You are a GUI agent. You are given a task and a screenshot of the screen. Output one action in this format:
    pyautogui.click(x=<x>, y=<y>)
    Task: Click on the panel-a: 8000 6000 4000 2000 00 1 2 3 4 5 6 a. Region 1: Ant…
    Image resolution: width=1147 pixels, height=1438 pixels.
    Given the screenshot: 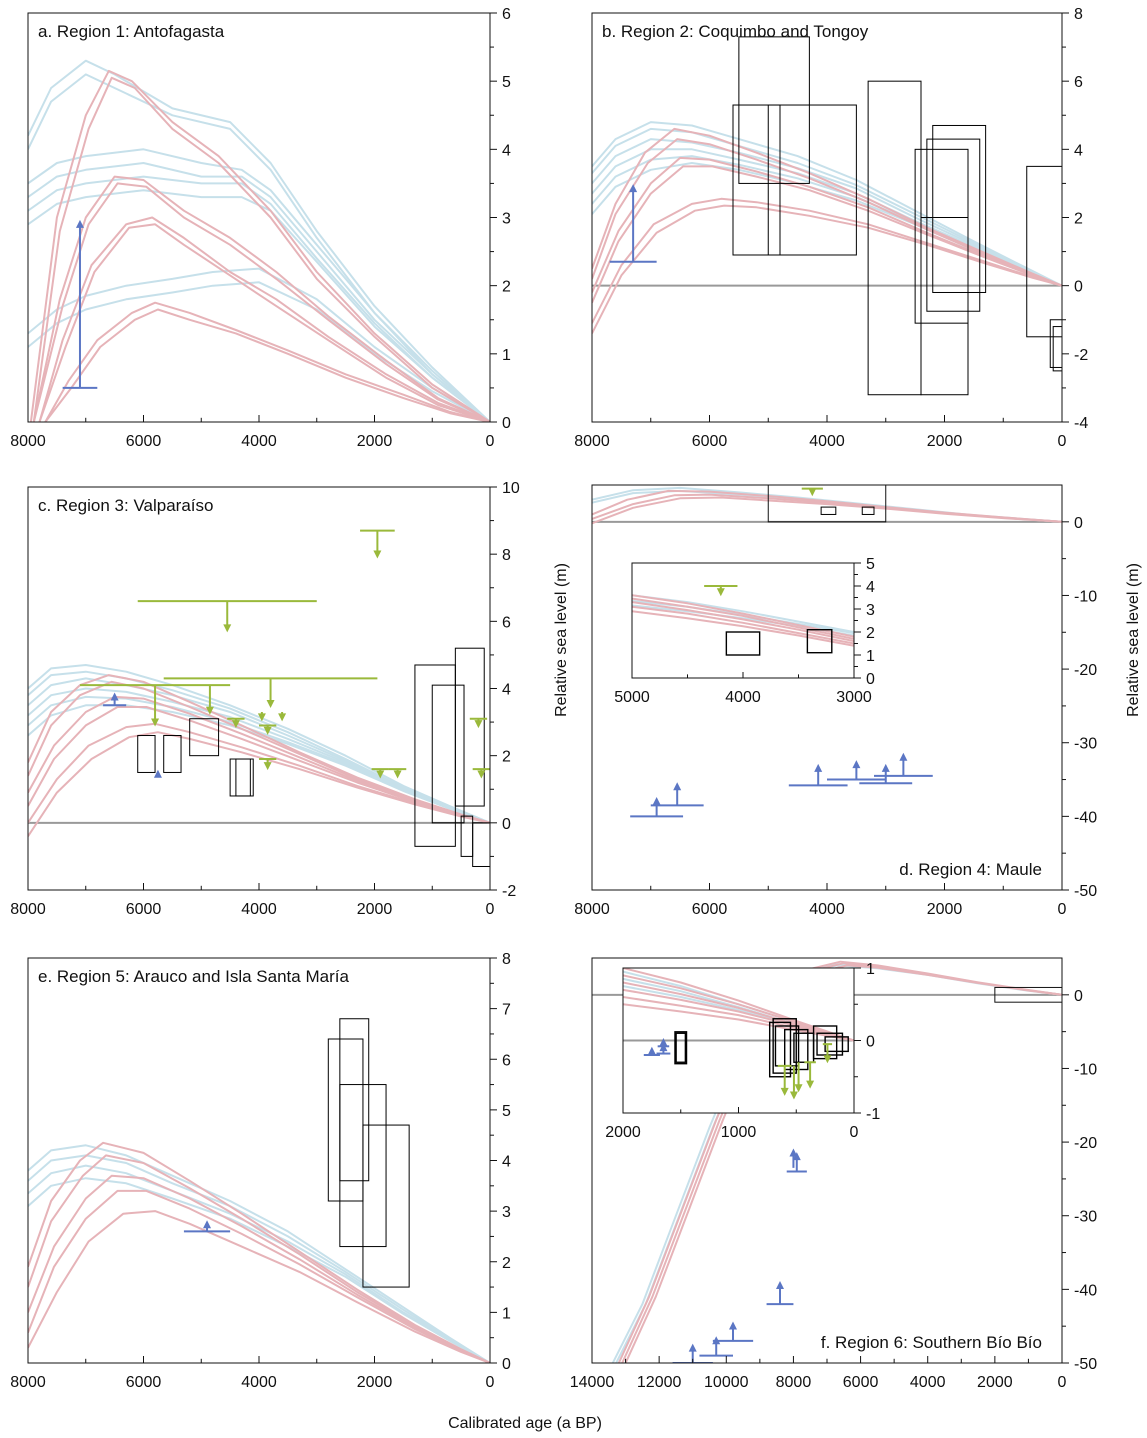 What is the action you would take?
    pyautogui.click(x=260, y=228)
    